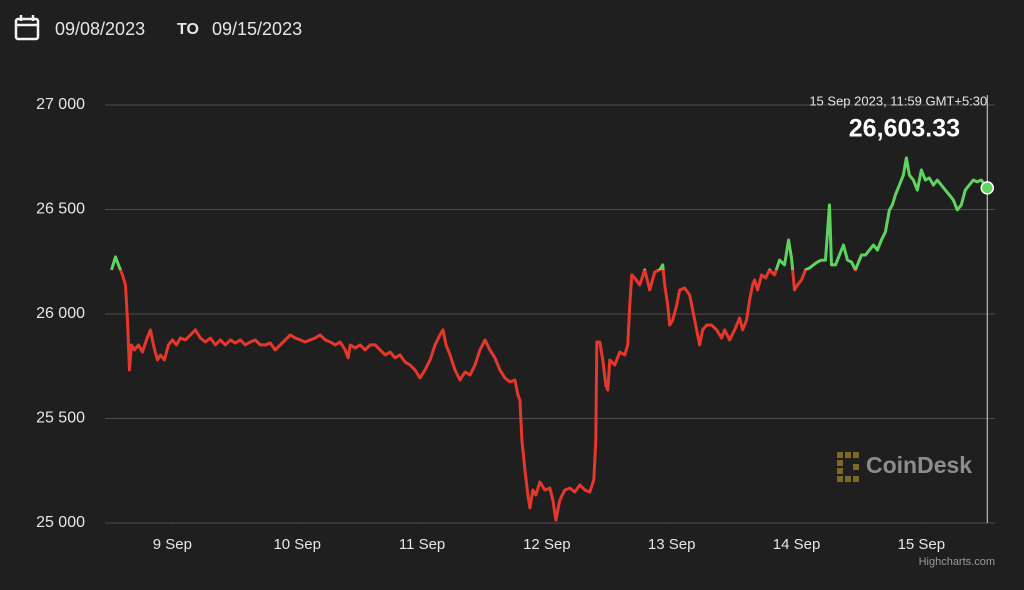 The height and width of the screenshot is (590, 1024). Describe the element at coordinates (919, 465) in the screenshot. I see `watermark-text: CoinDesk` at that location.